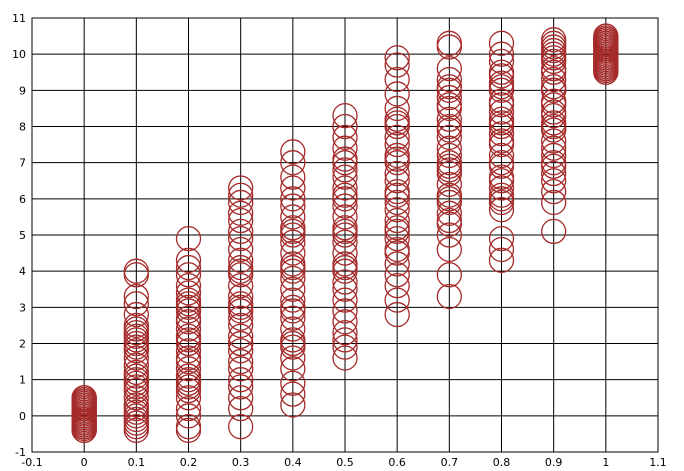 The image size is (684, 471). I want to click on x-tick-label: 0.5, so click(345, 462).